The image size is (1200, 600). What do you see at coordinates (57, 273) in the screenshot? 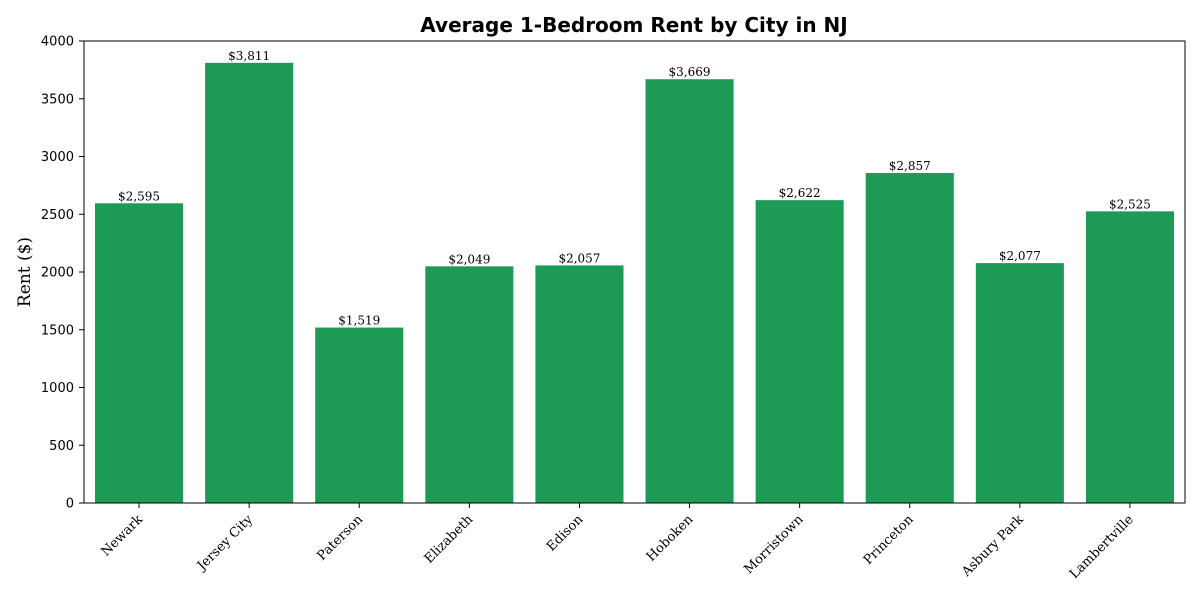
I see `y-tick-label: 2000` at bounding box center [57, 273].